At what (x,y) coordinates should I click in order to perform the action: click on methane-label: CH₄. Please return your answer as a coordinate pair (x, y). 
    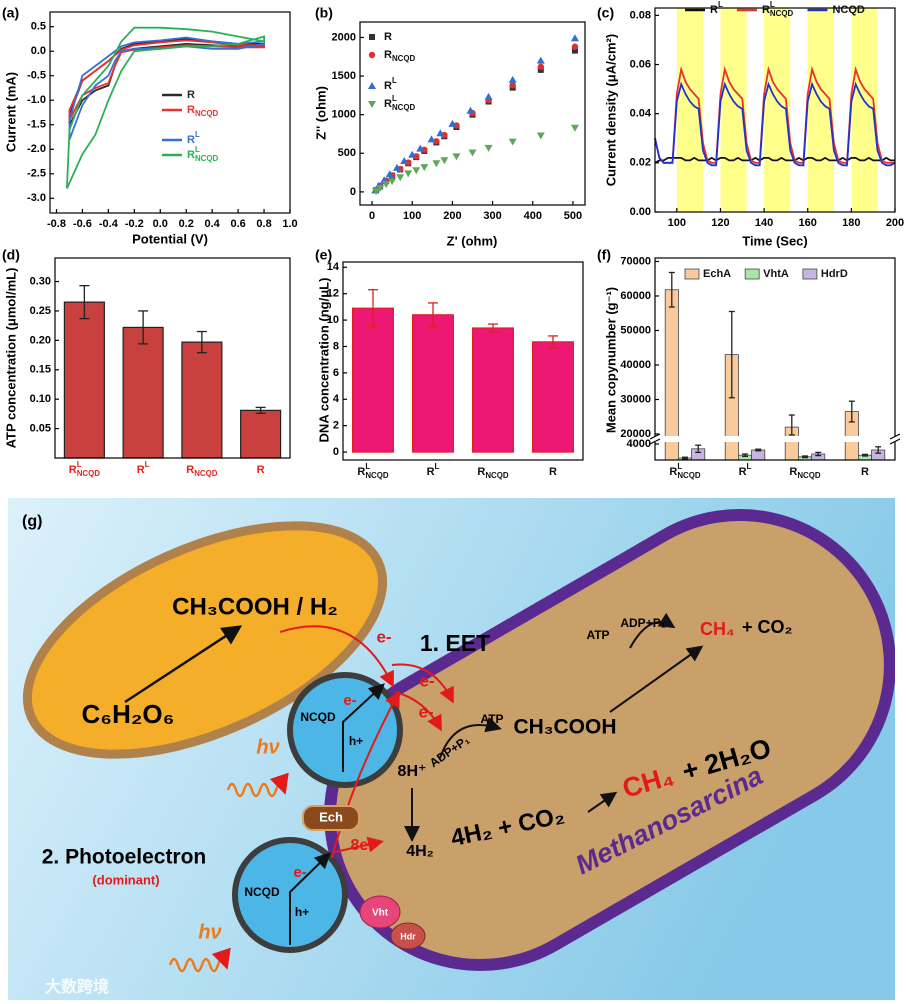
    Looking at the image, I should click on (717, 629).